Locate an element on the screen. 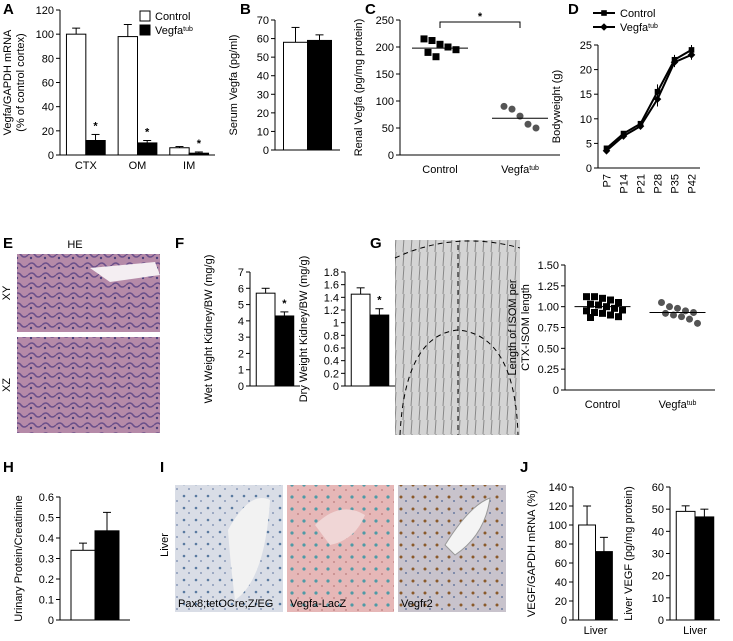 This screenshot has height=641, width=733. x-tick-label: P35 is located at coordinates (676, 184).